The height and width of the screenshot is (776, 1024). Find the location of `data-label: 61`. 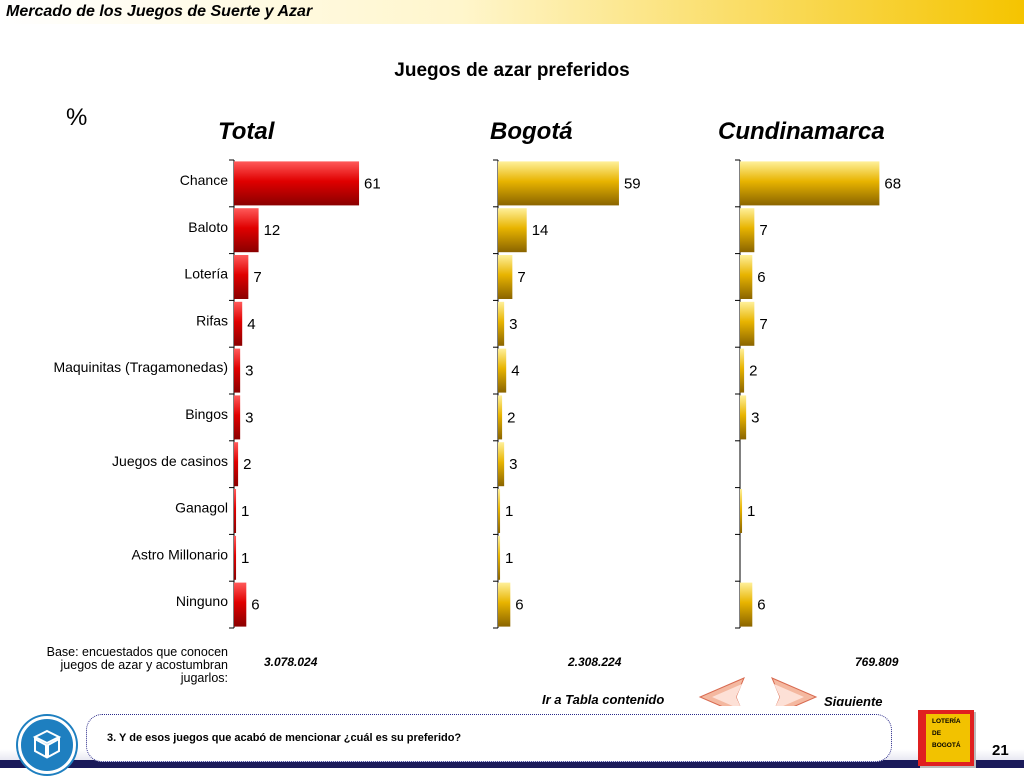

data-label: 61 is located at coordinates (372, 183).